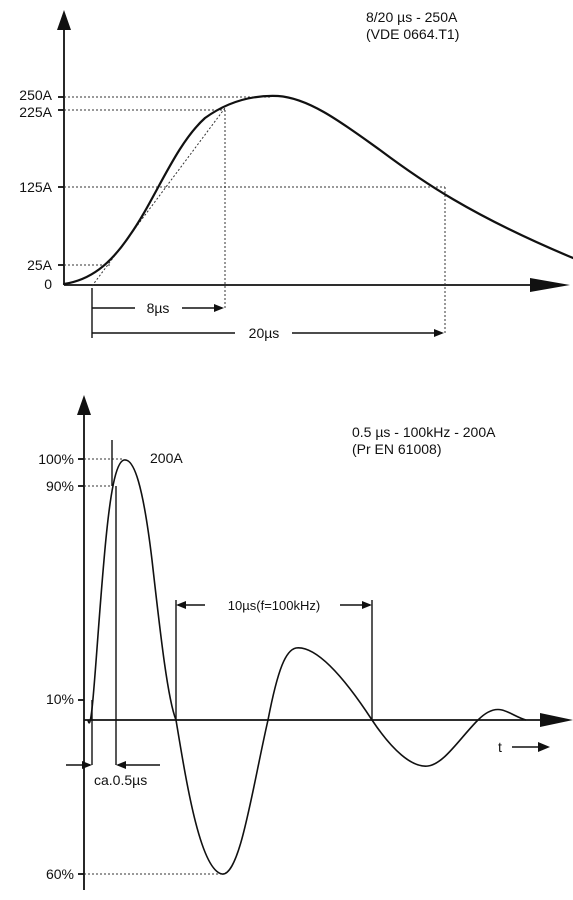  I want to click on dim-half-arrow-icon, so click(439, 333).